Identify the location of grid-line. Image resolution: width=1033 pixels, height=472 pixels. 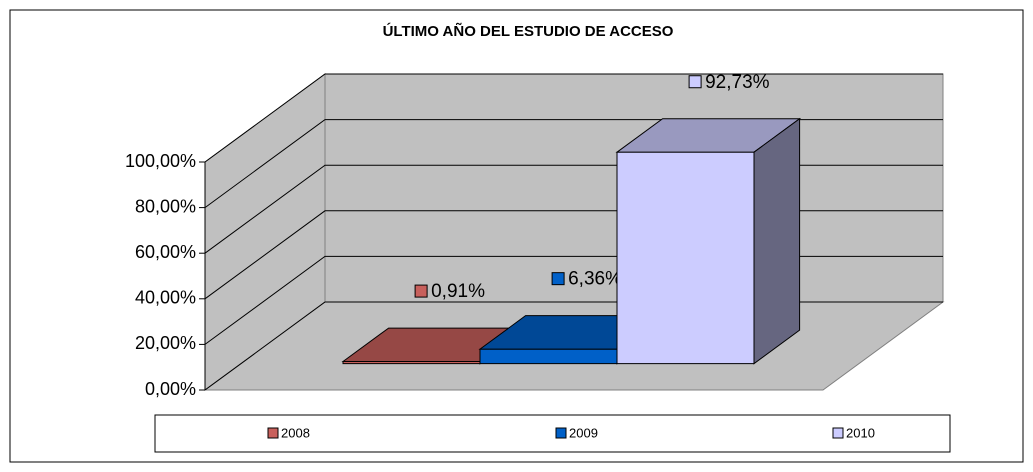
(573, 118).